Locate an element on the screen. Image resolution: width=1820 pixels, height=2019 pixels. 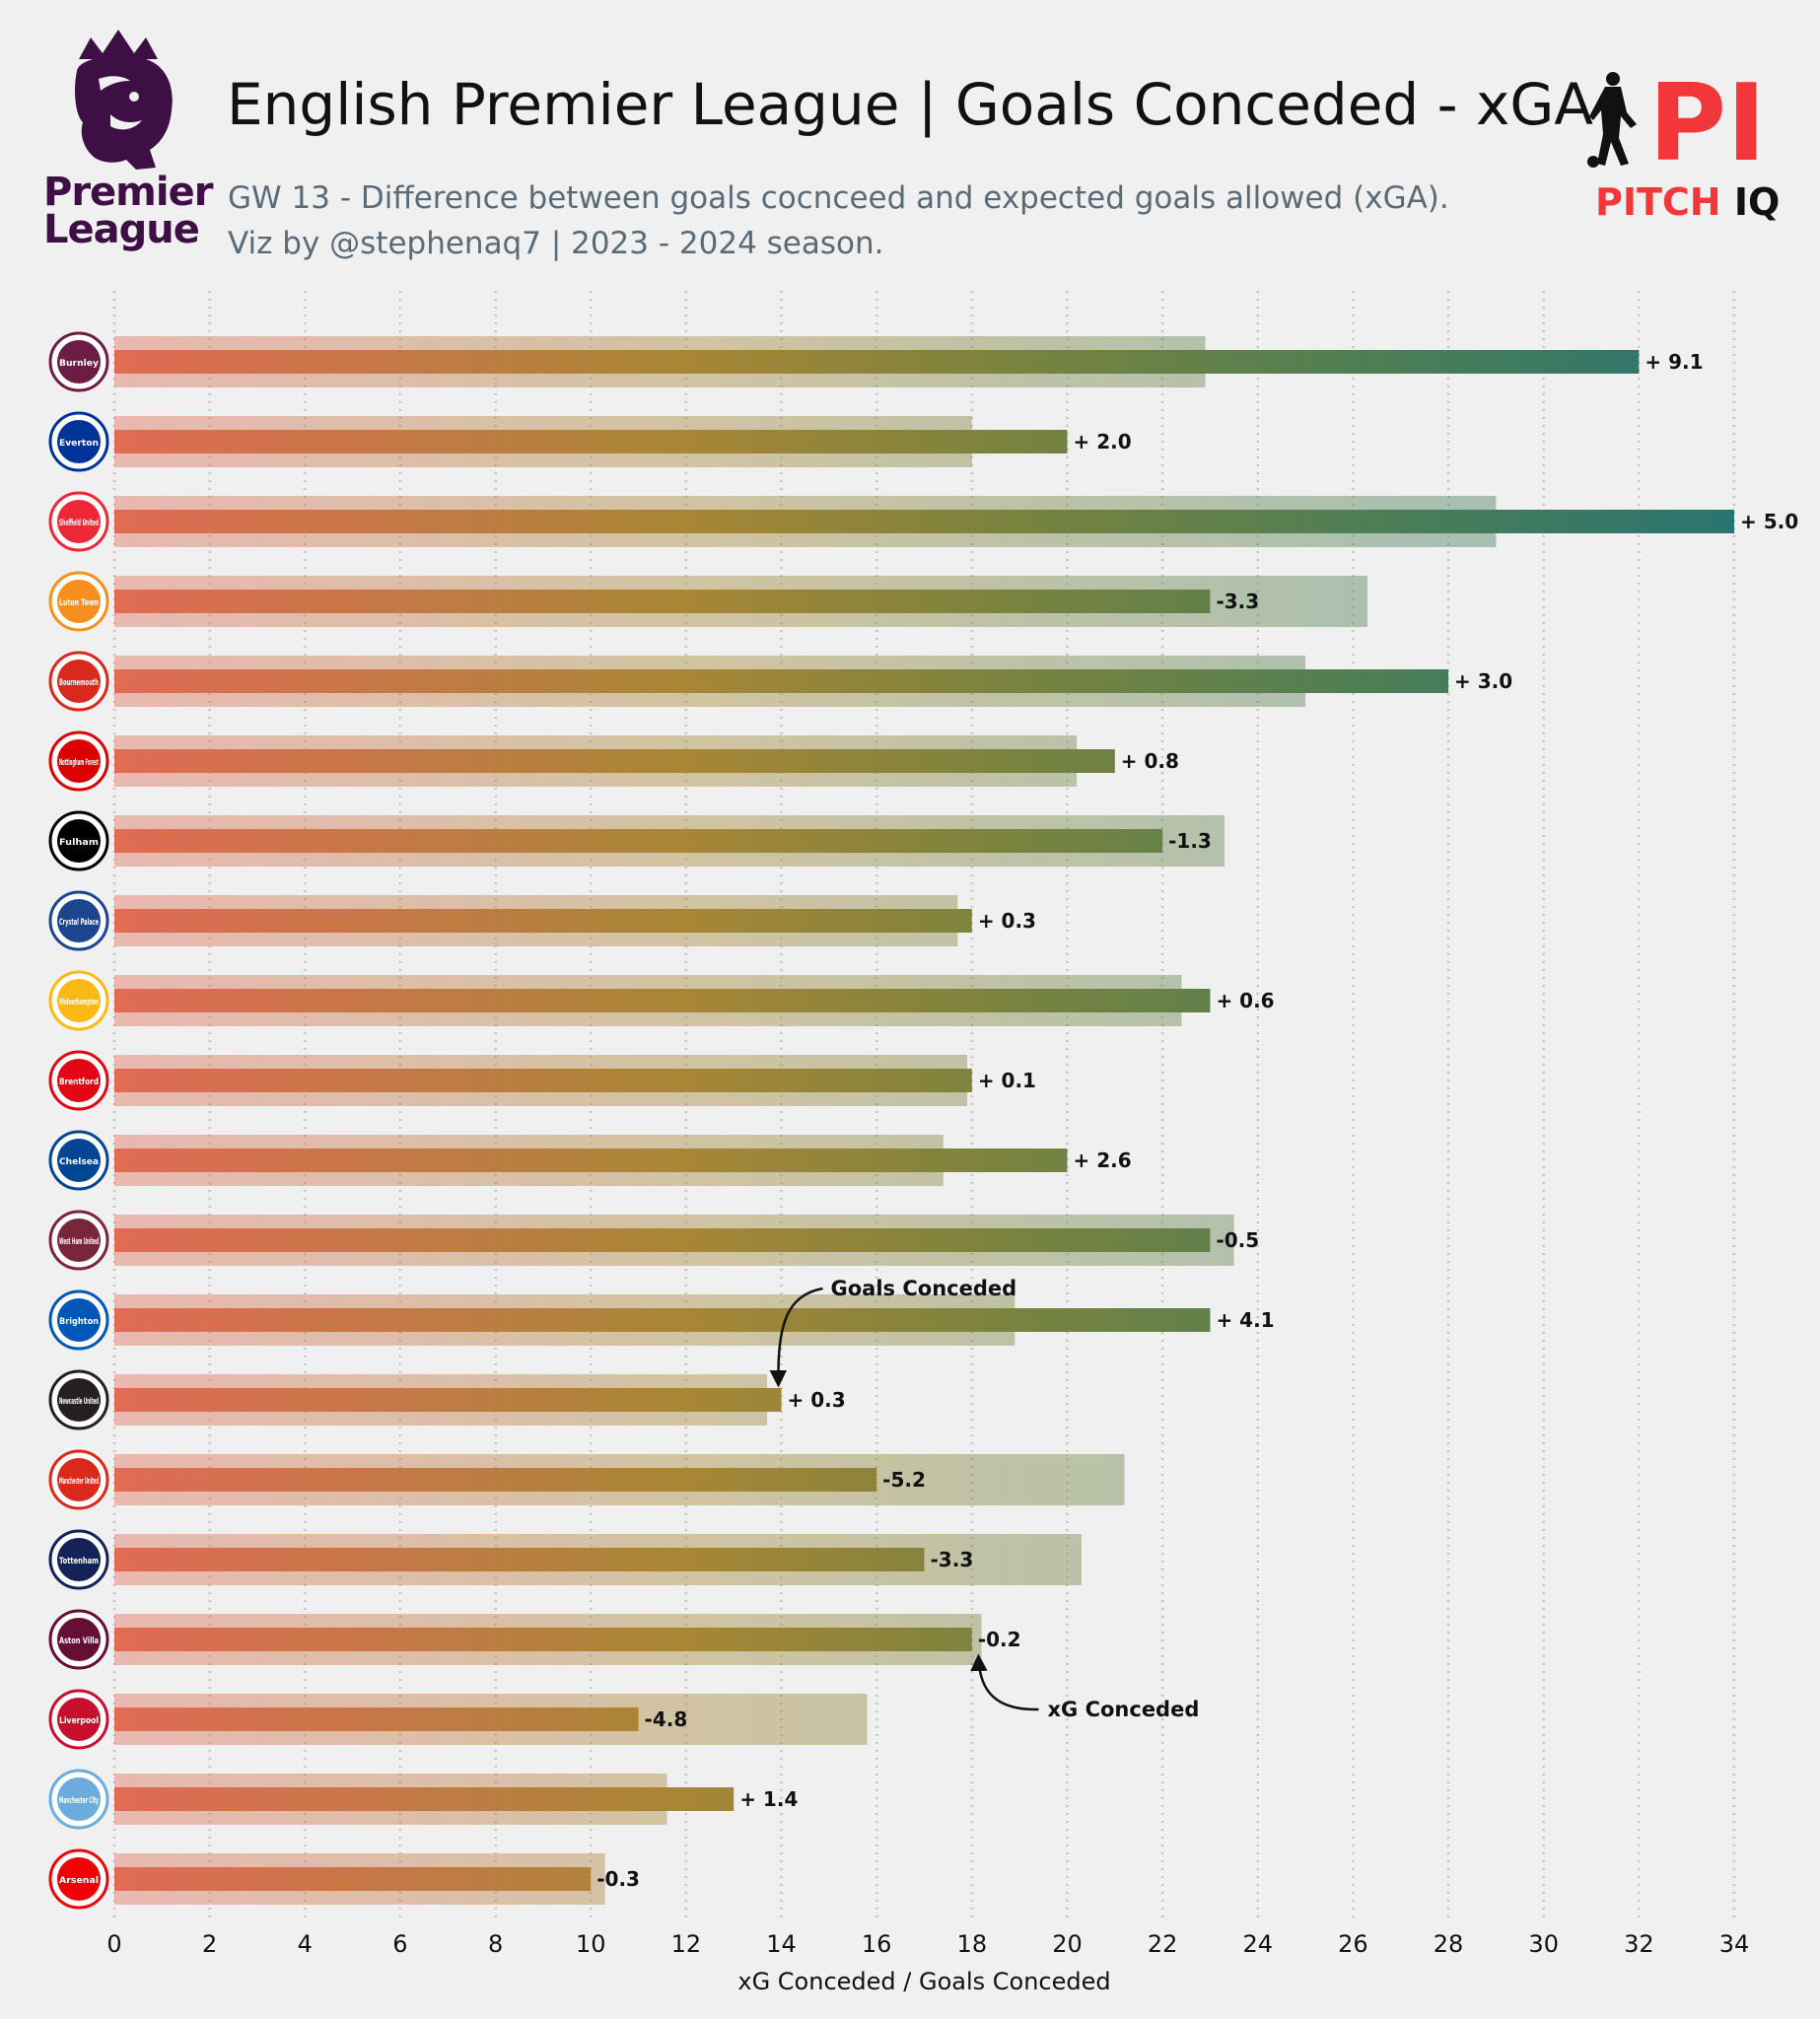
x-tick-label: 32 is located at coordinates (1639, 1944).